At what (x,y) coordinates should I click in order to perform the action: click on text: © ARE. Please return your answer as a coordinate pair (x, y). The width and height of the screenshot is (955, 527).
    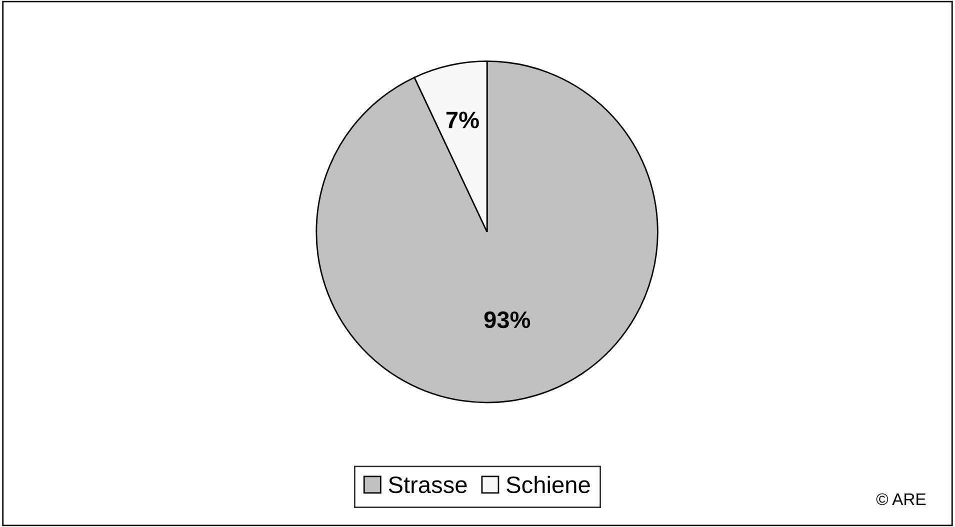
    Looking at the image, I should click on (901, 499).